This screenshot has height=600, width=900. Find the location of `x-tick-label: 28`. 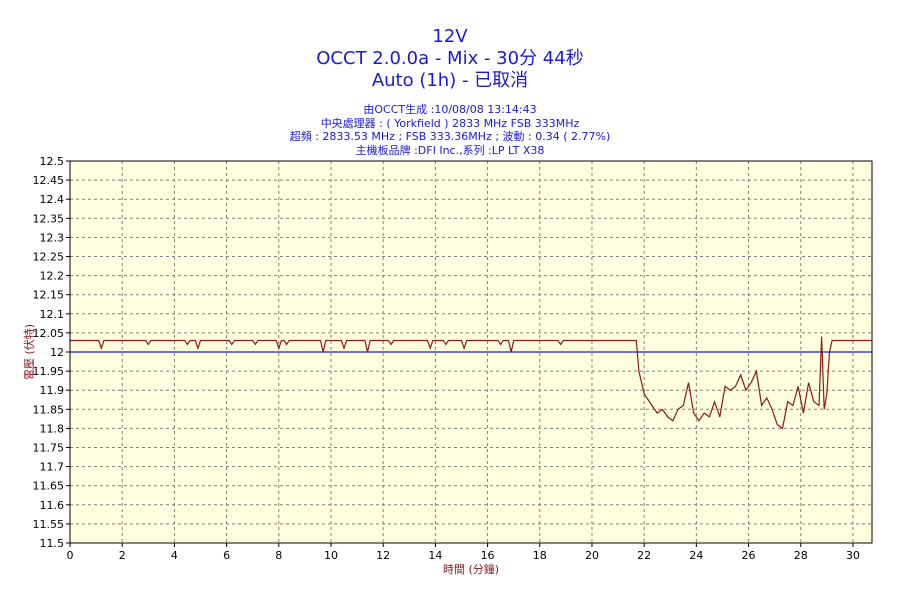

x-tick-label: 28 is located at coordinates (801, 555).